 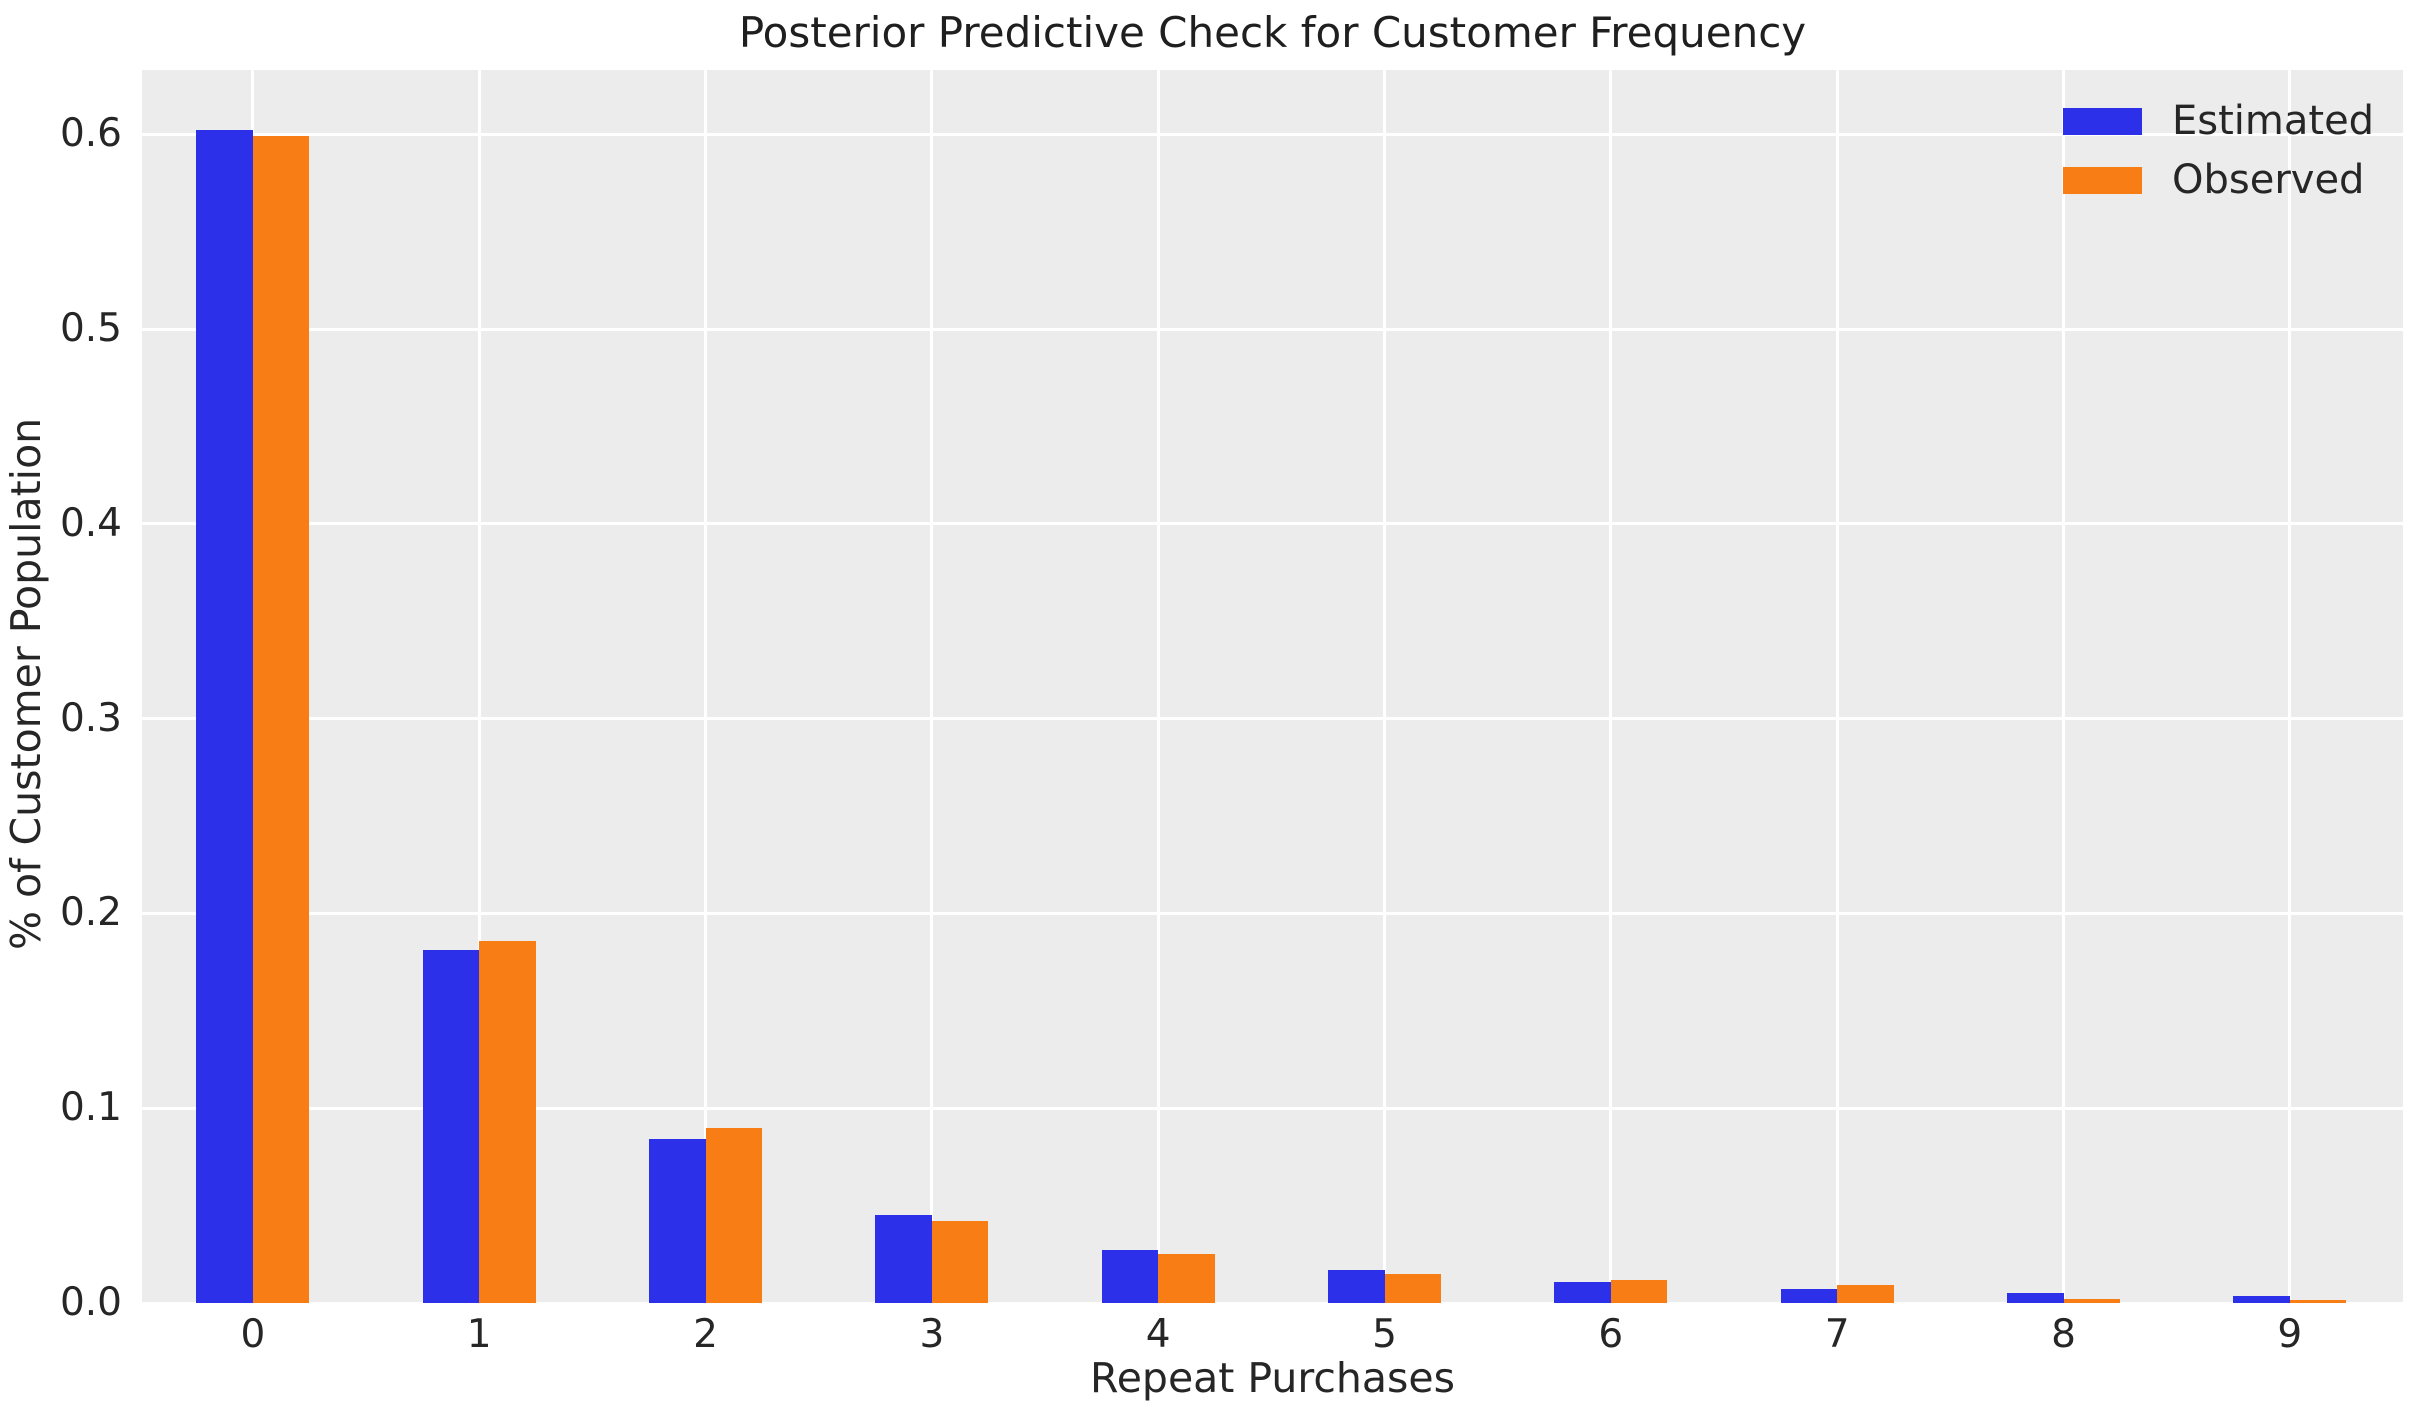 I want to click on legend-item-estimated: Estimated, so click(x=2218, y=121).